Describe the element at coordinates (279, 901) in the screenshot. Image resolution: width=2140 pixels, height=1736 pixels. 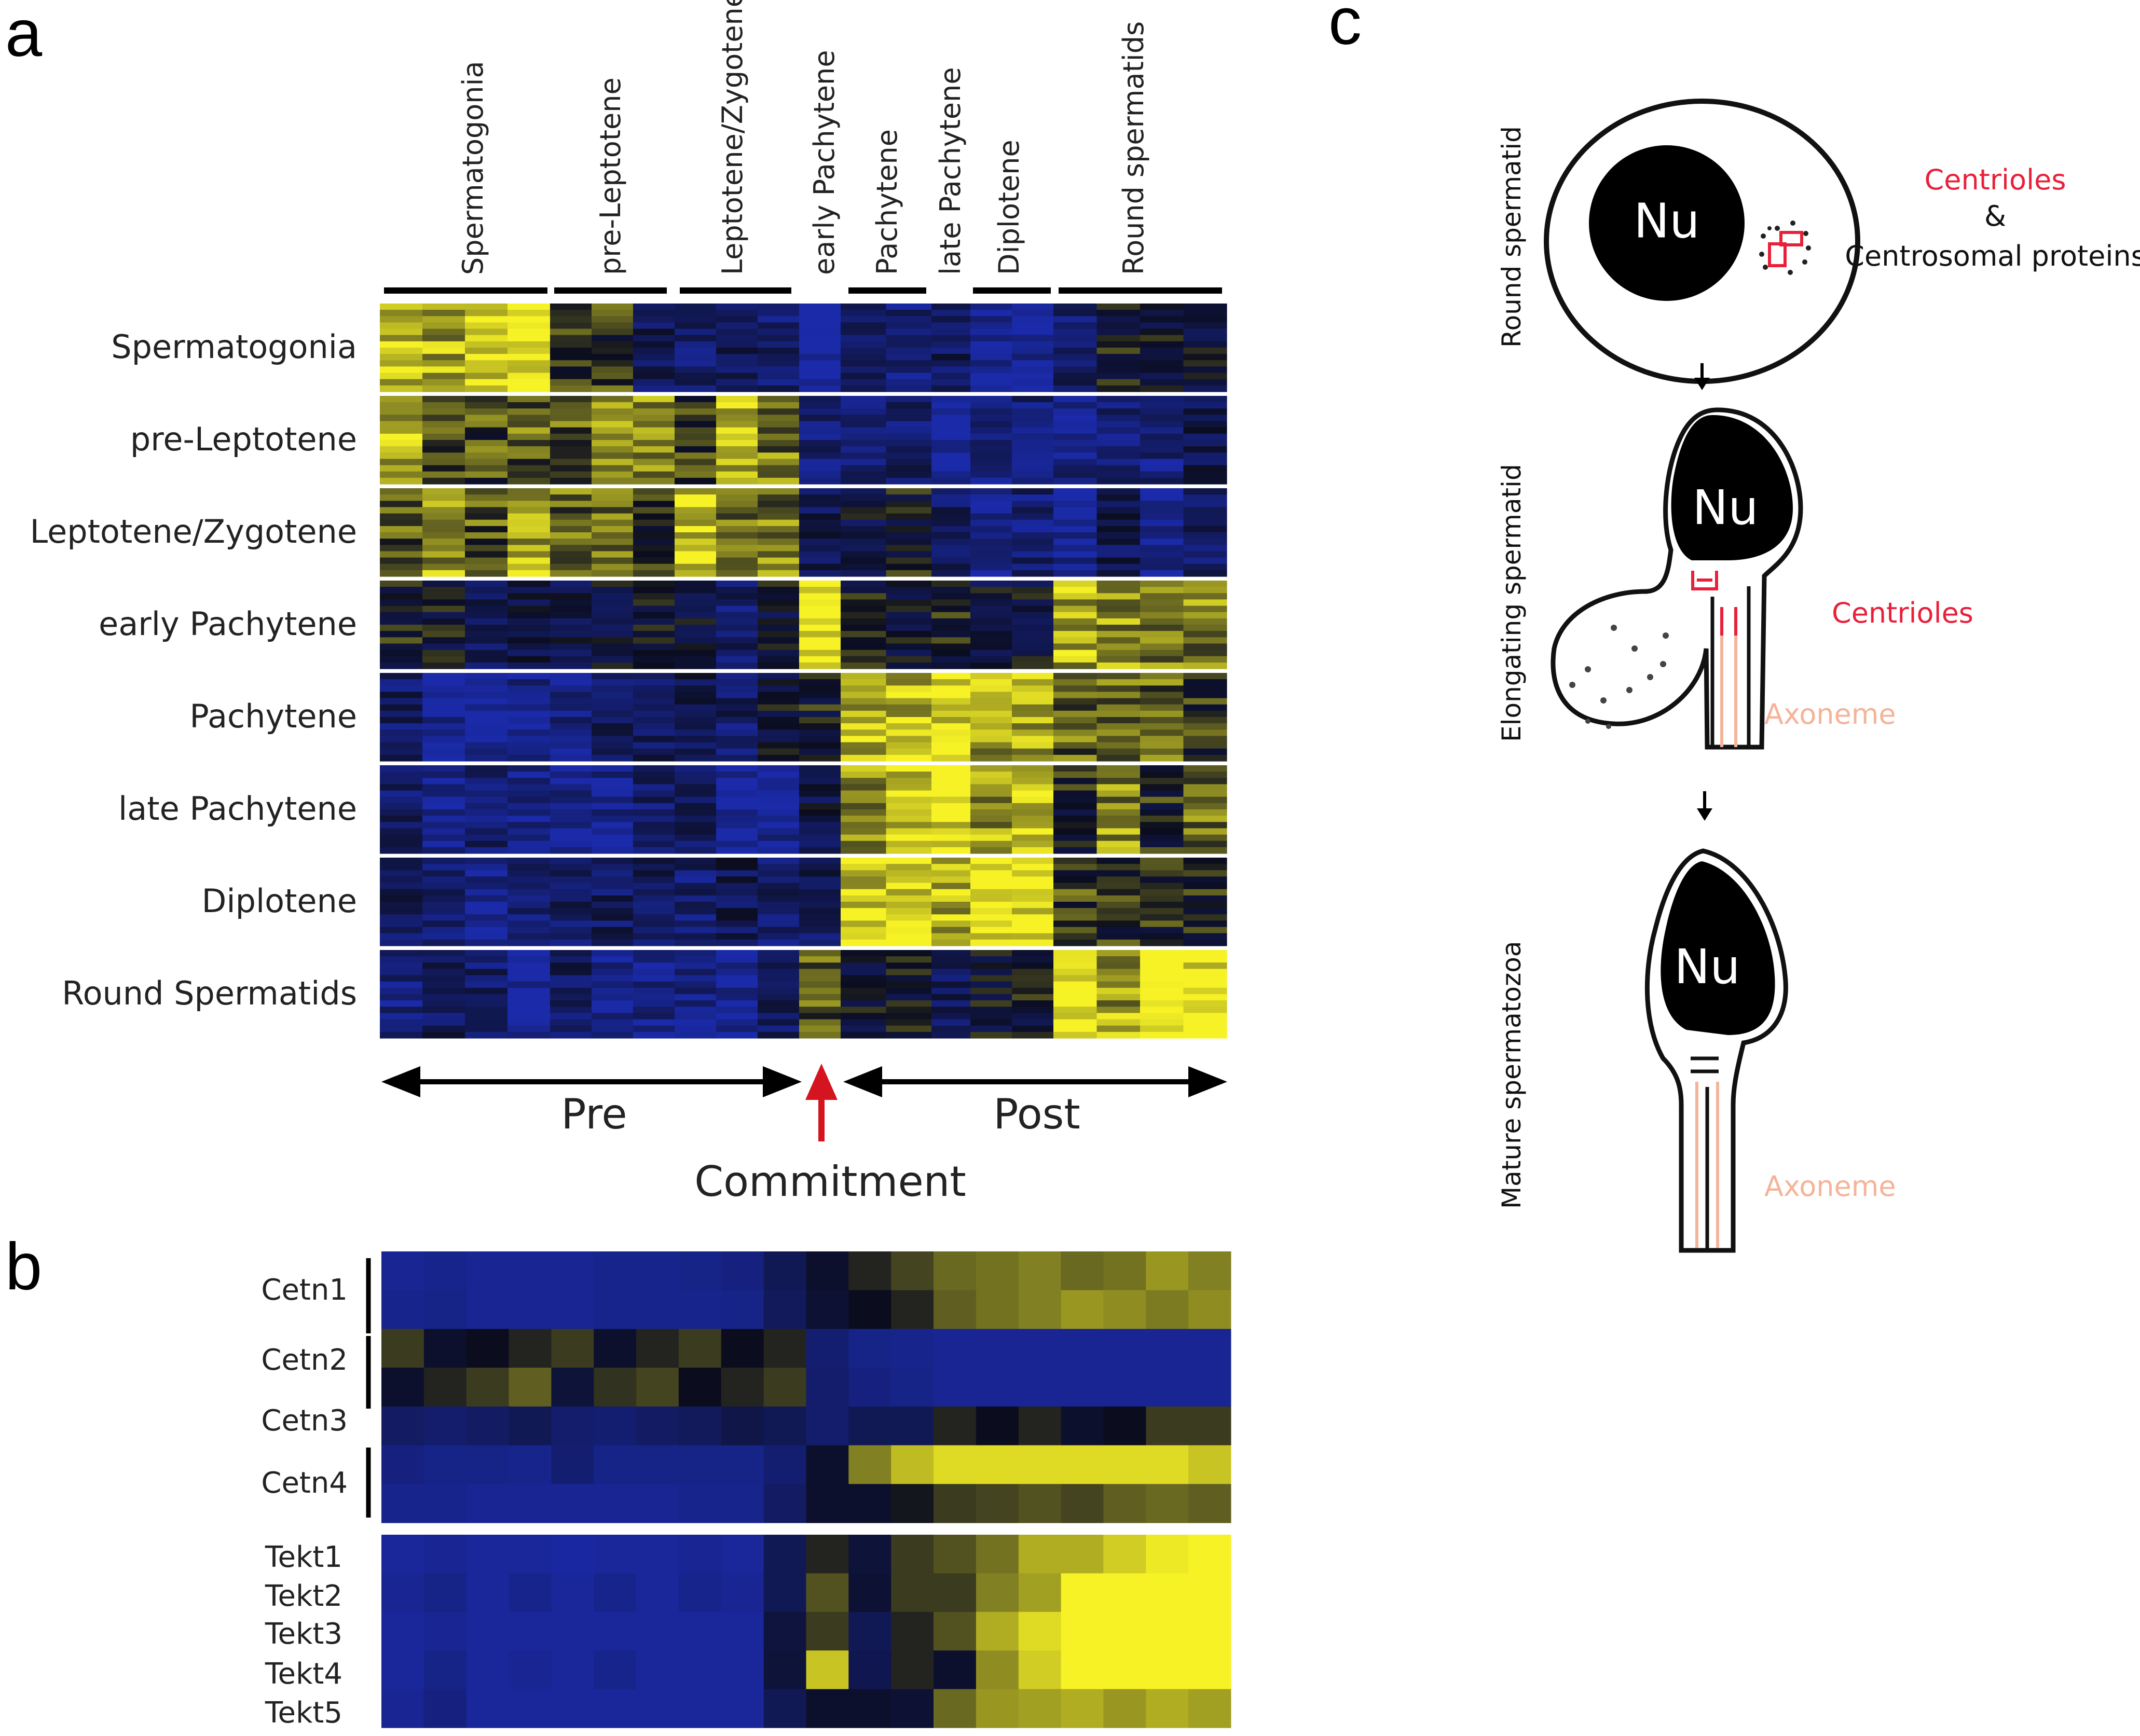
I see `row-label-diplotene: Diplotene` at that location.